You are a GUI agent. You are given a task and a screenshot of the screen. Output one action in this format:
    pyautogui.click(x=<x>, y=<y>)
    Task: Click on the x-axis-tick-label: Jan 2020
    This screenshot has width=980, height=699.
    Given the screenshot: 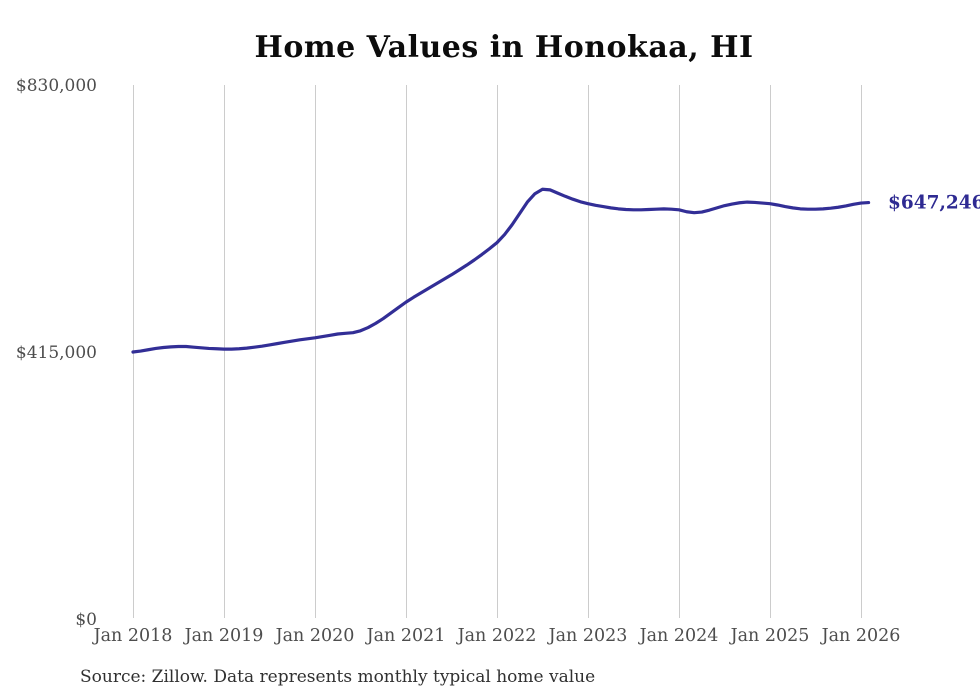 What is the action you would take?
    pyautogui.click(x=314, y=636)
    